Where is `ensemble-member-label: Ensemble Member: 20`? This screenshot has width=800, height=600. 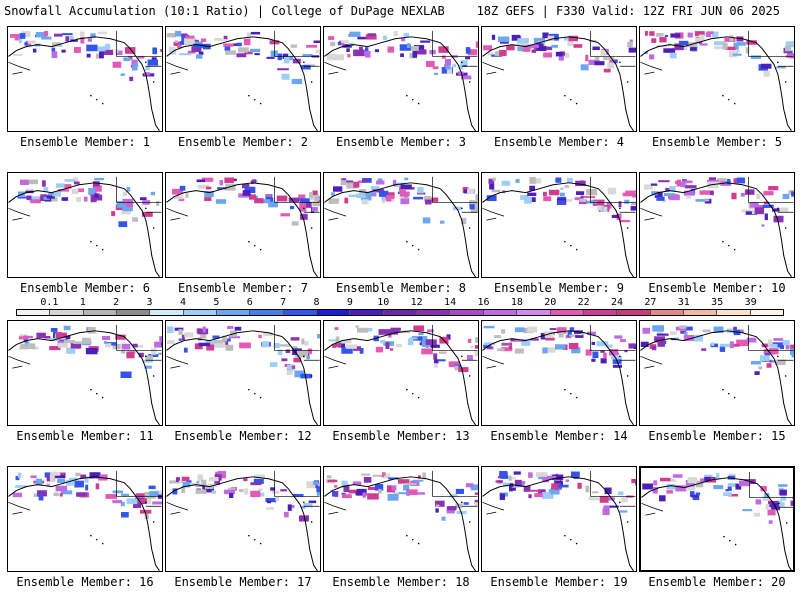
ensemble-member-label: Ensemble Member: 20 is located at coordinates (717, 582).